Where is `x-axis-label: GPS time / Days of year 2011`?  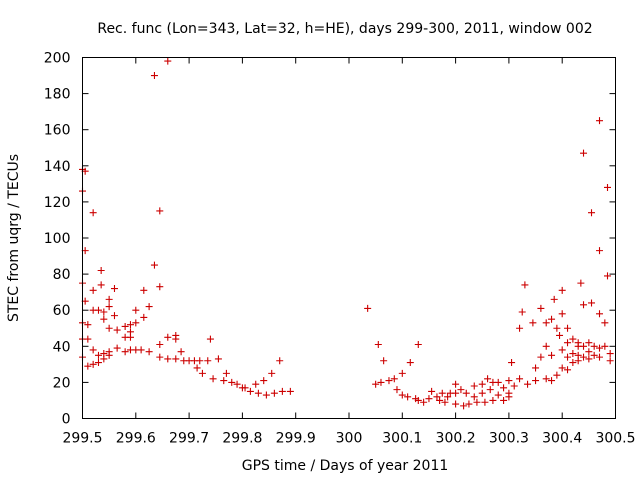
x-axis-label: GPS time / Days of year 2011 is located at coordinates (345, 466).